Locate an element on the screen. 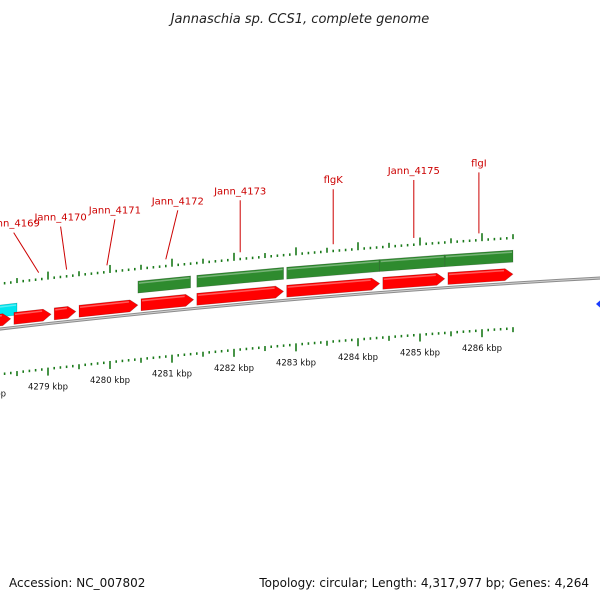  gene-label: Jann_4172 is located at coordinates (177, 201).